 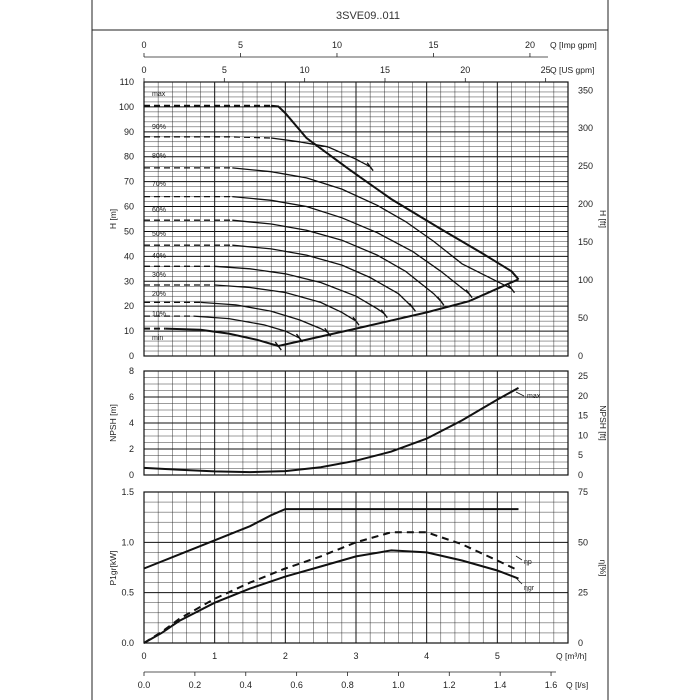 What do you see at coordinates (546, 70) in the screenshot?
I see `top-axis-tick-label: 25` at bounding box center [546, 70].